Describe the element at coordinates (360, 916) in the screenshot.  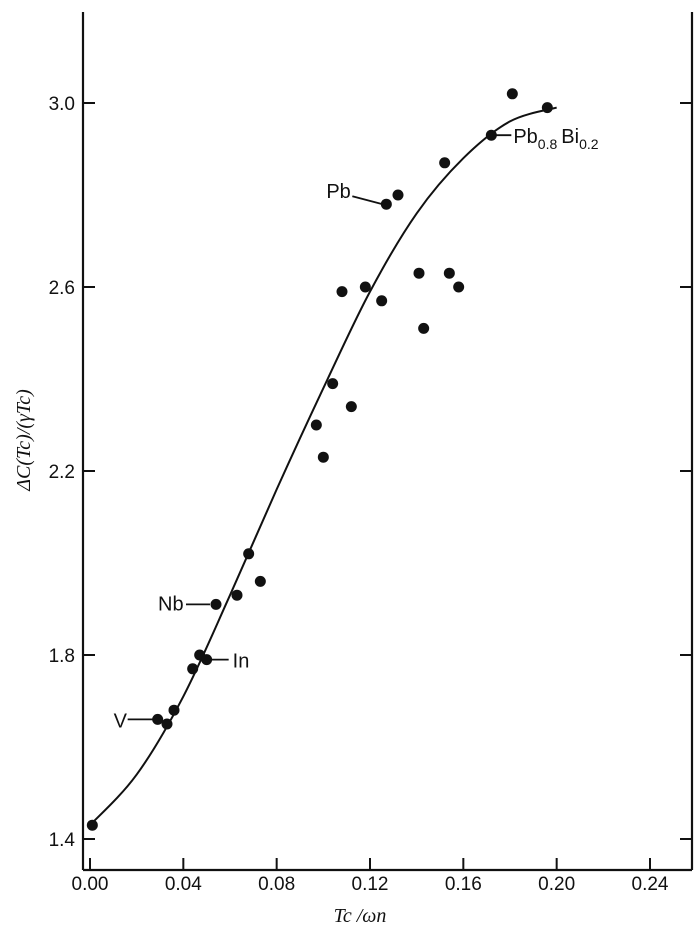
I see `x-axis-label: Tc /ωn` at that location.